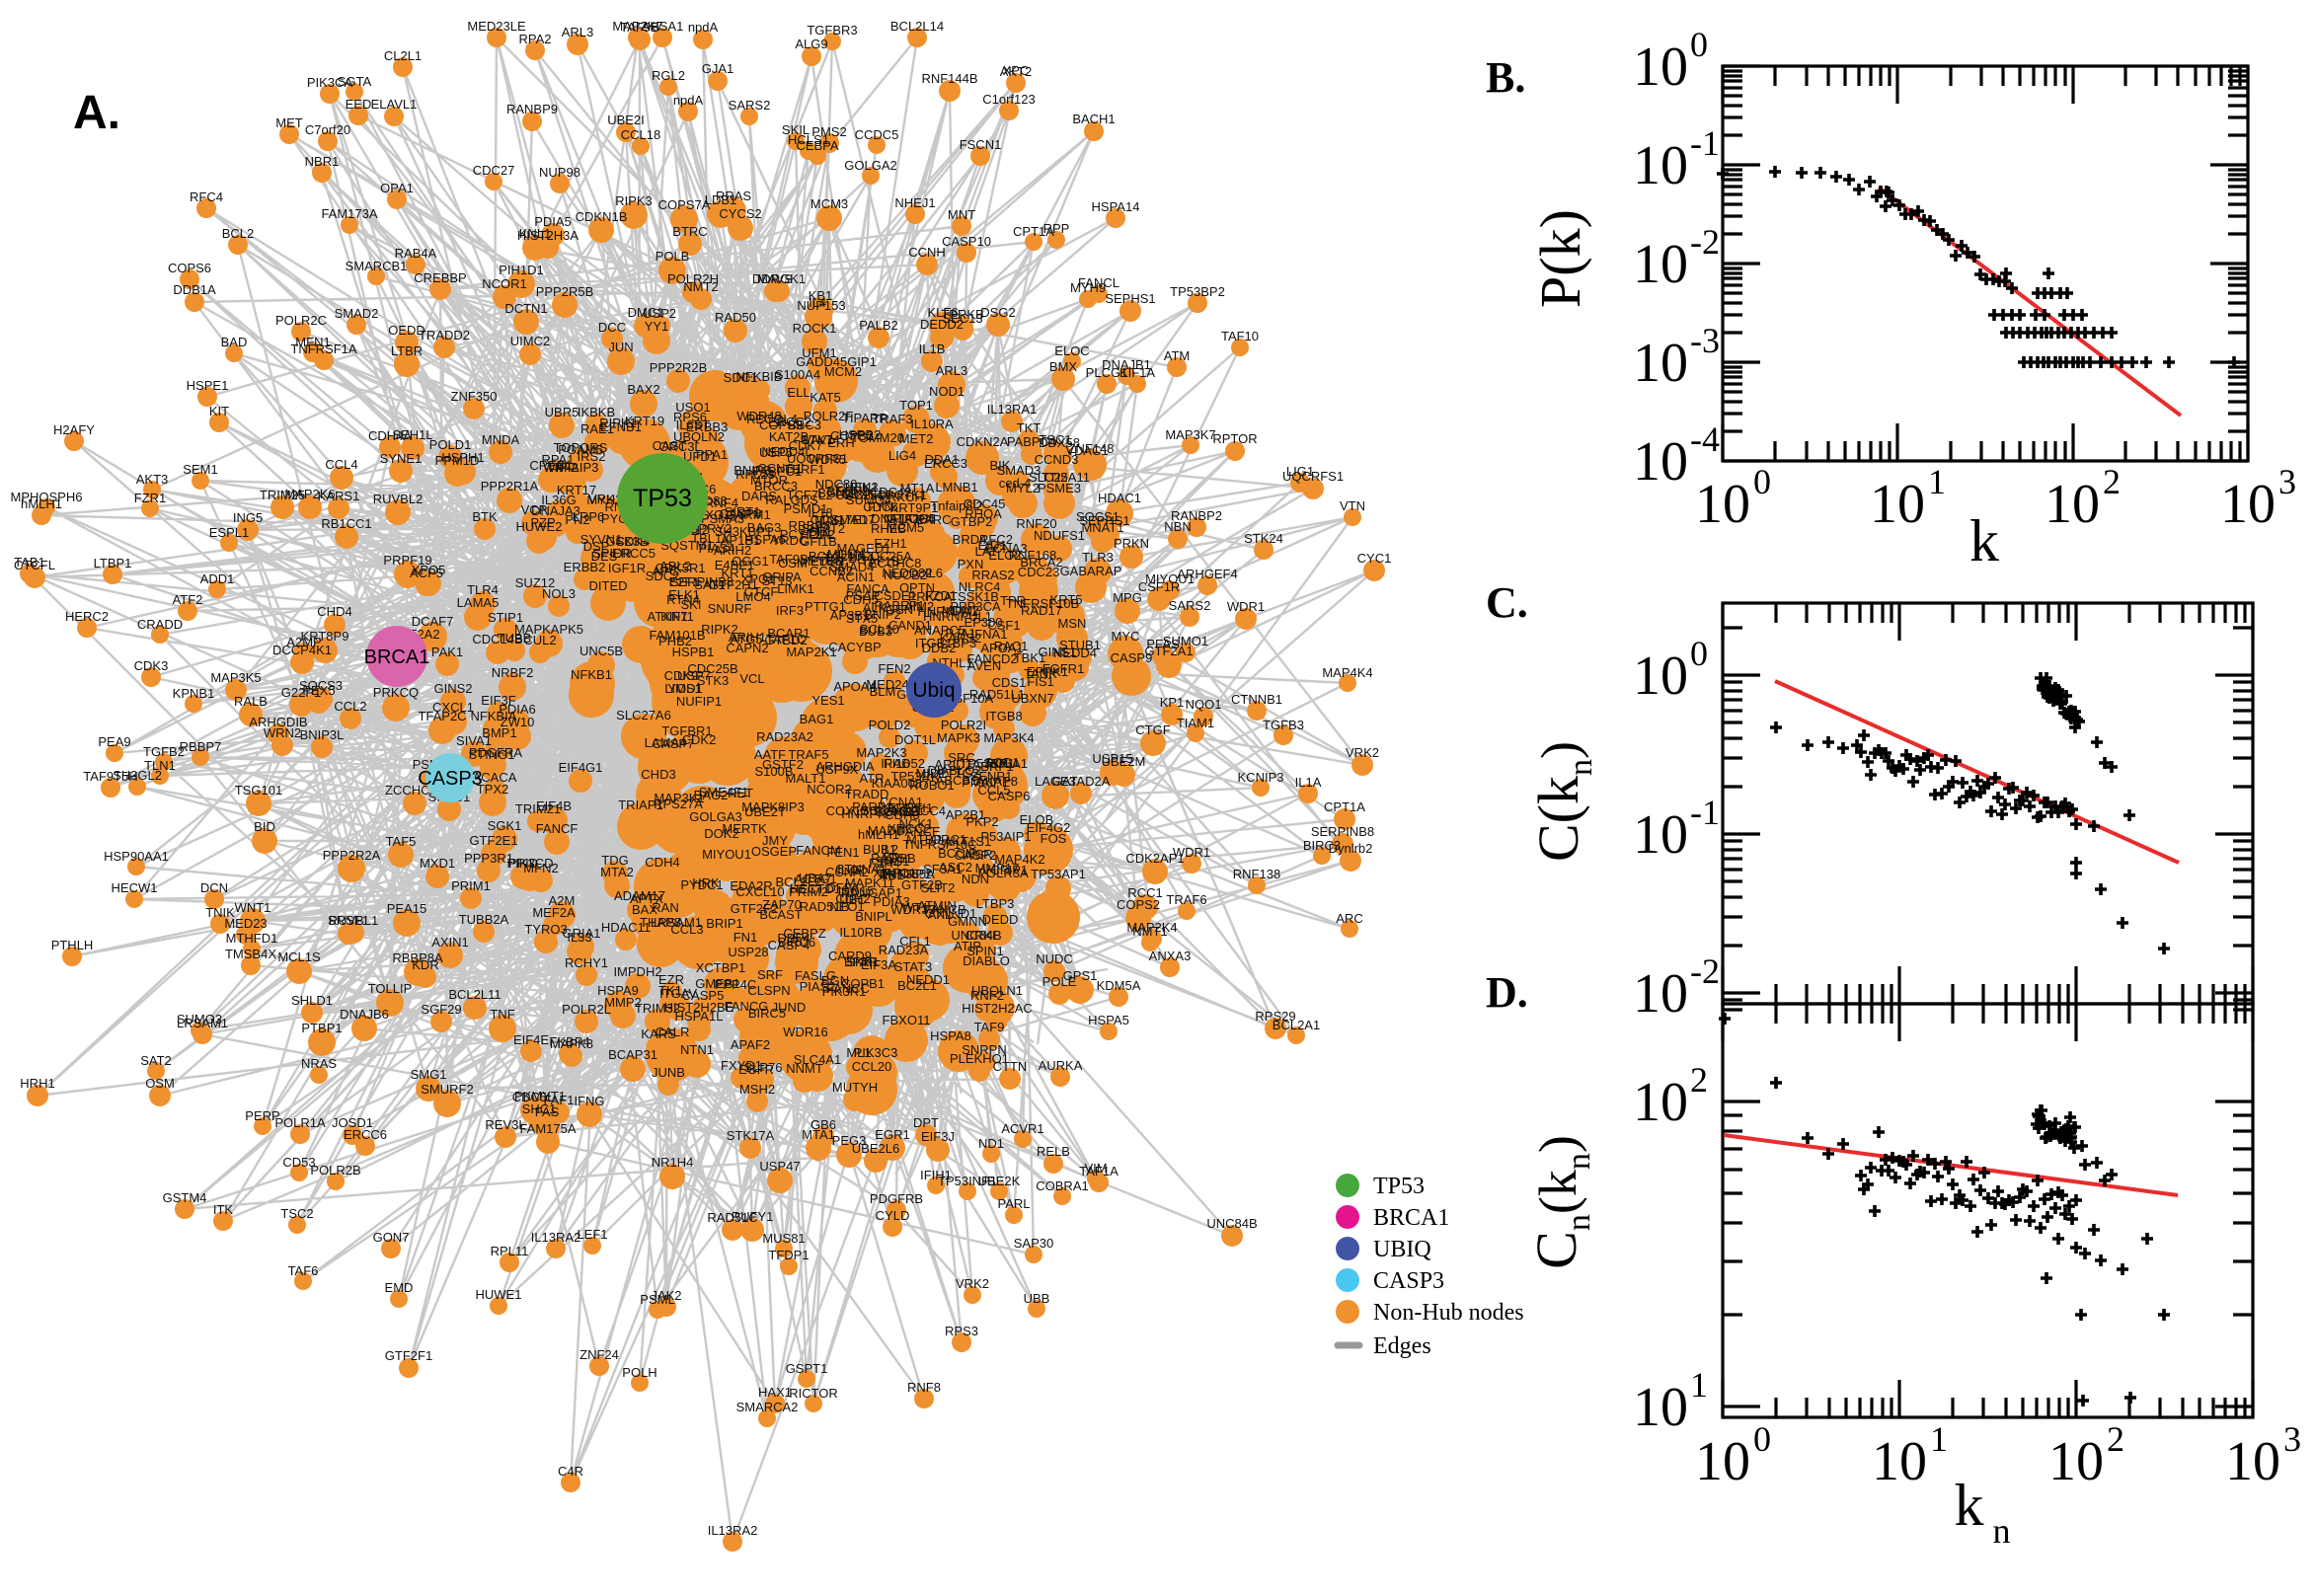 The height and width of the screenshot is (1596, 2316). What do you see at coordinates (626, 541) in the screenshot?
I see `svg-text: GSK3B` at bounding box center [626, 541].